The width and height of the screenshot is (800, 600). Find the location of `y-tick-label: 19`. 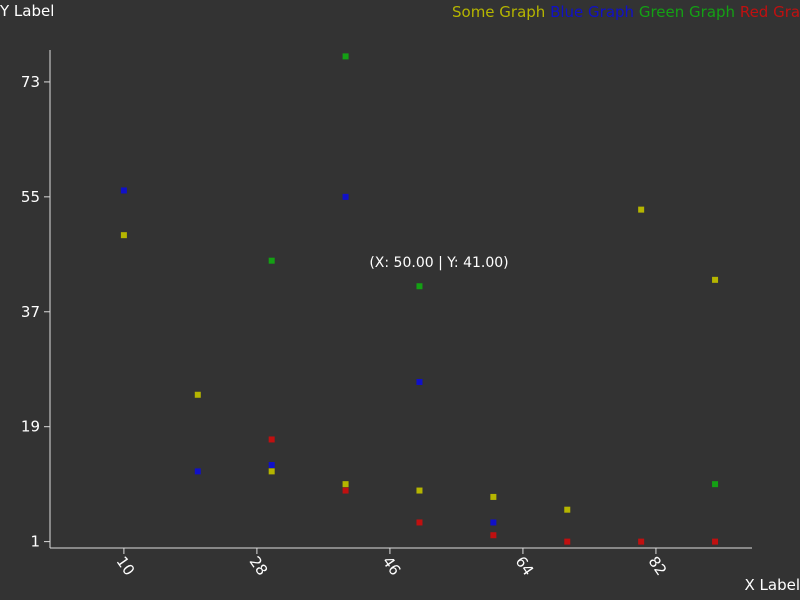

y-tick-label: 19 is located at coordinates (30, 427).